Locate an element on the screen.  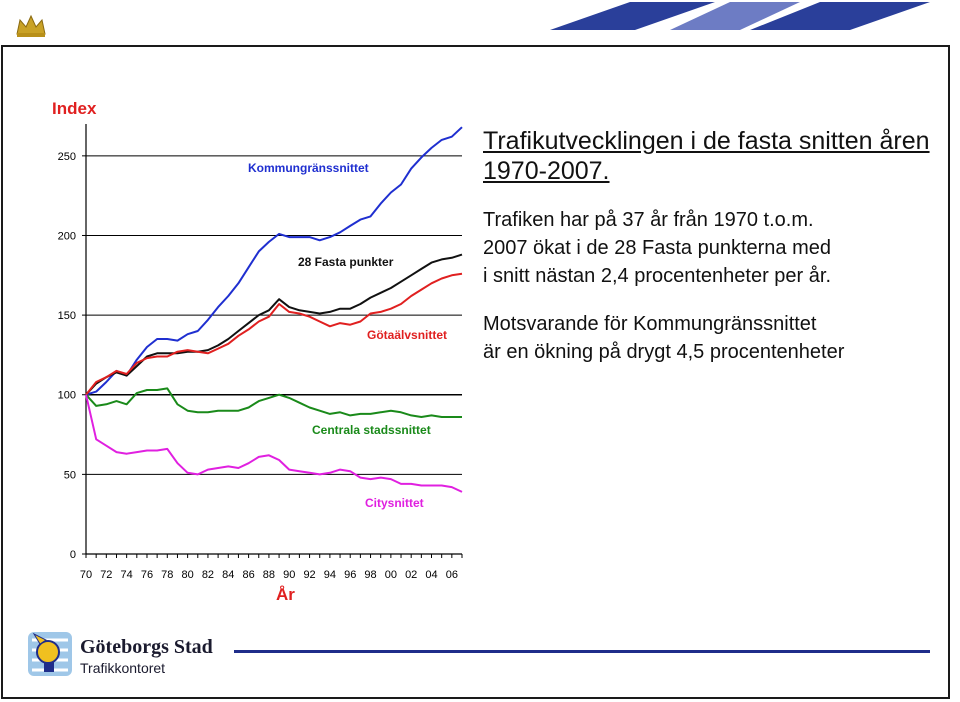
y-tick-label: 0 is located at coordinates (73, 555).